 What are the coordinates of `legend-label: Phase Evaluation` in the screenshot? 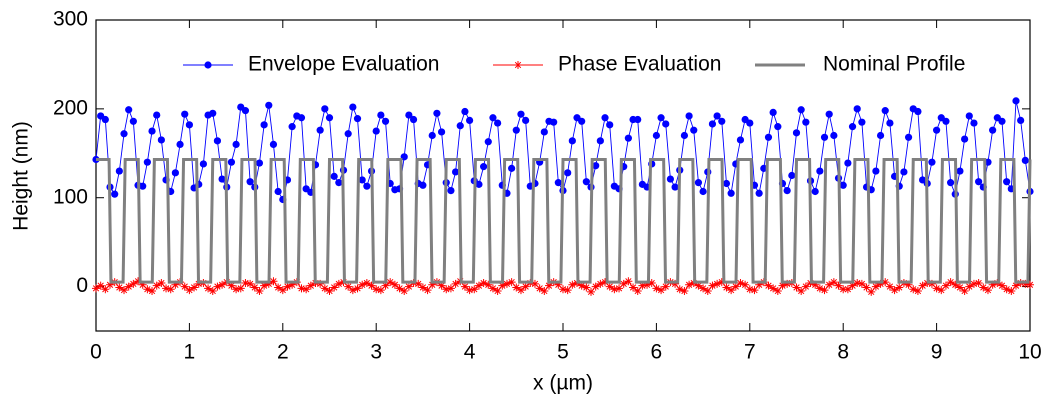 It's located at (639, 64).